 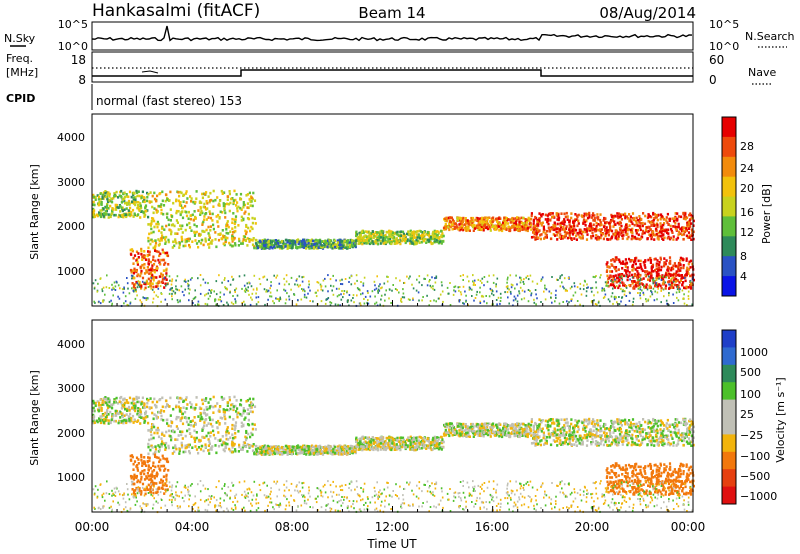 What do you see at coordinates (71, 137) in the screenshot?
I see `power-ytick-4000: 4000` at bounding box center [71, 137].